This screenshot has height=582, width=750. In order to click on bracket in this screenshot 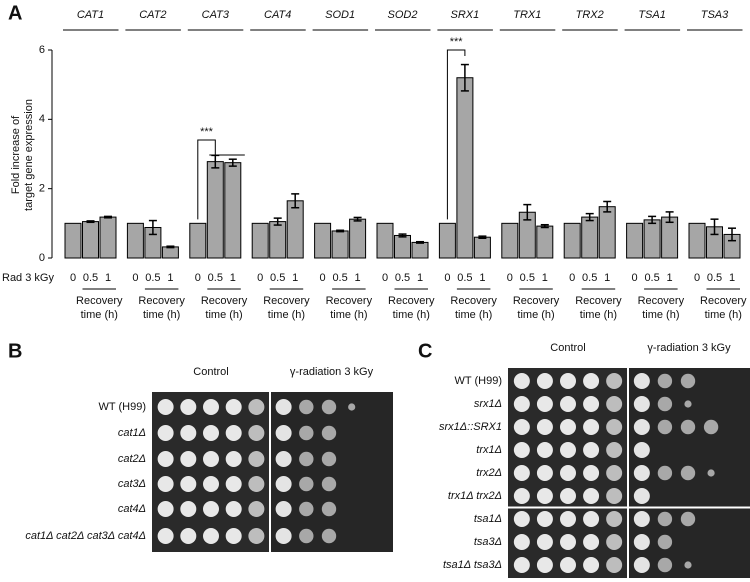, I will do `click(456, 134)`.